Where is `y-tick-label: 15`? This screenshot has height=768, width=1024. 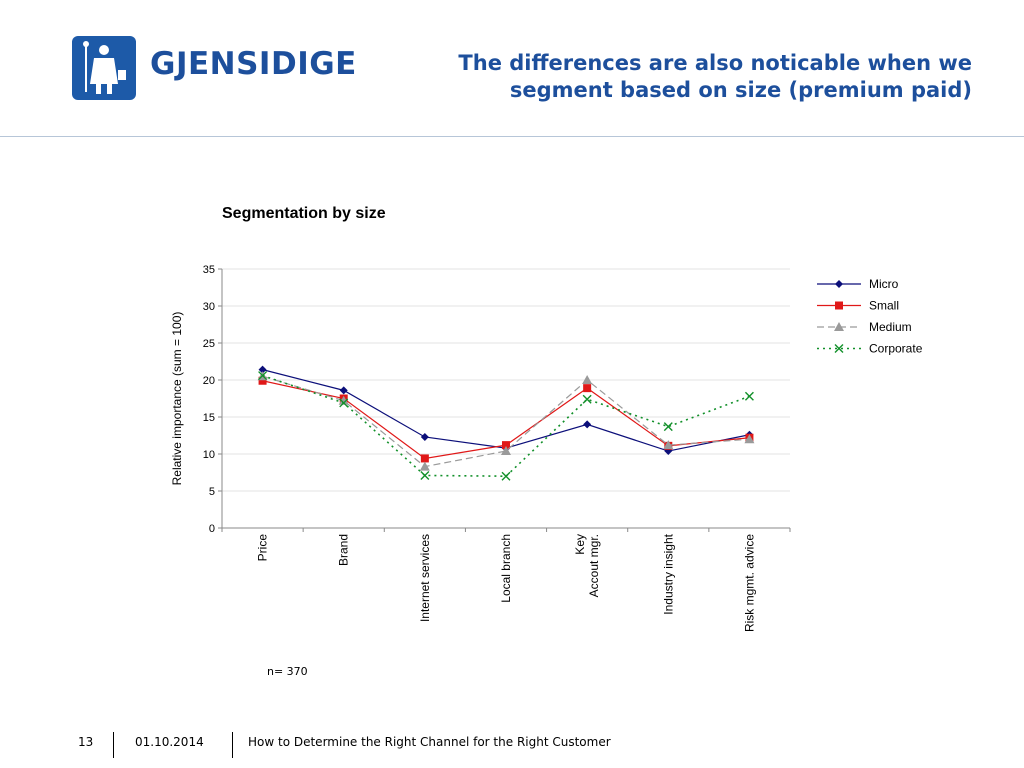
y-tick-label: 15 is located at coordinates (209, 418).